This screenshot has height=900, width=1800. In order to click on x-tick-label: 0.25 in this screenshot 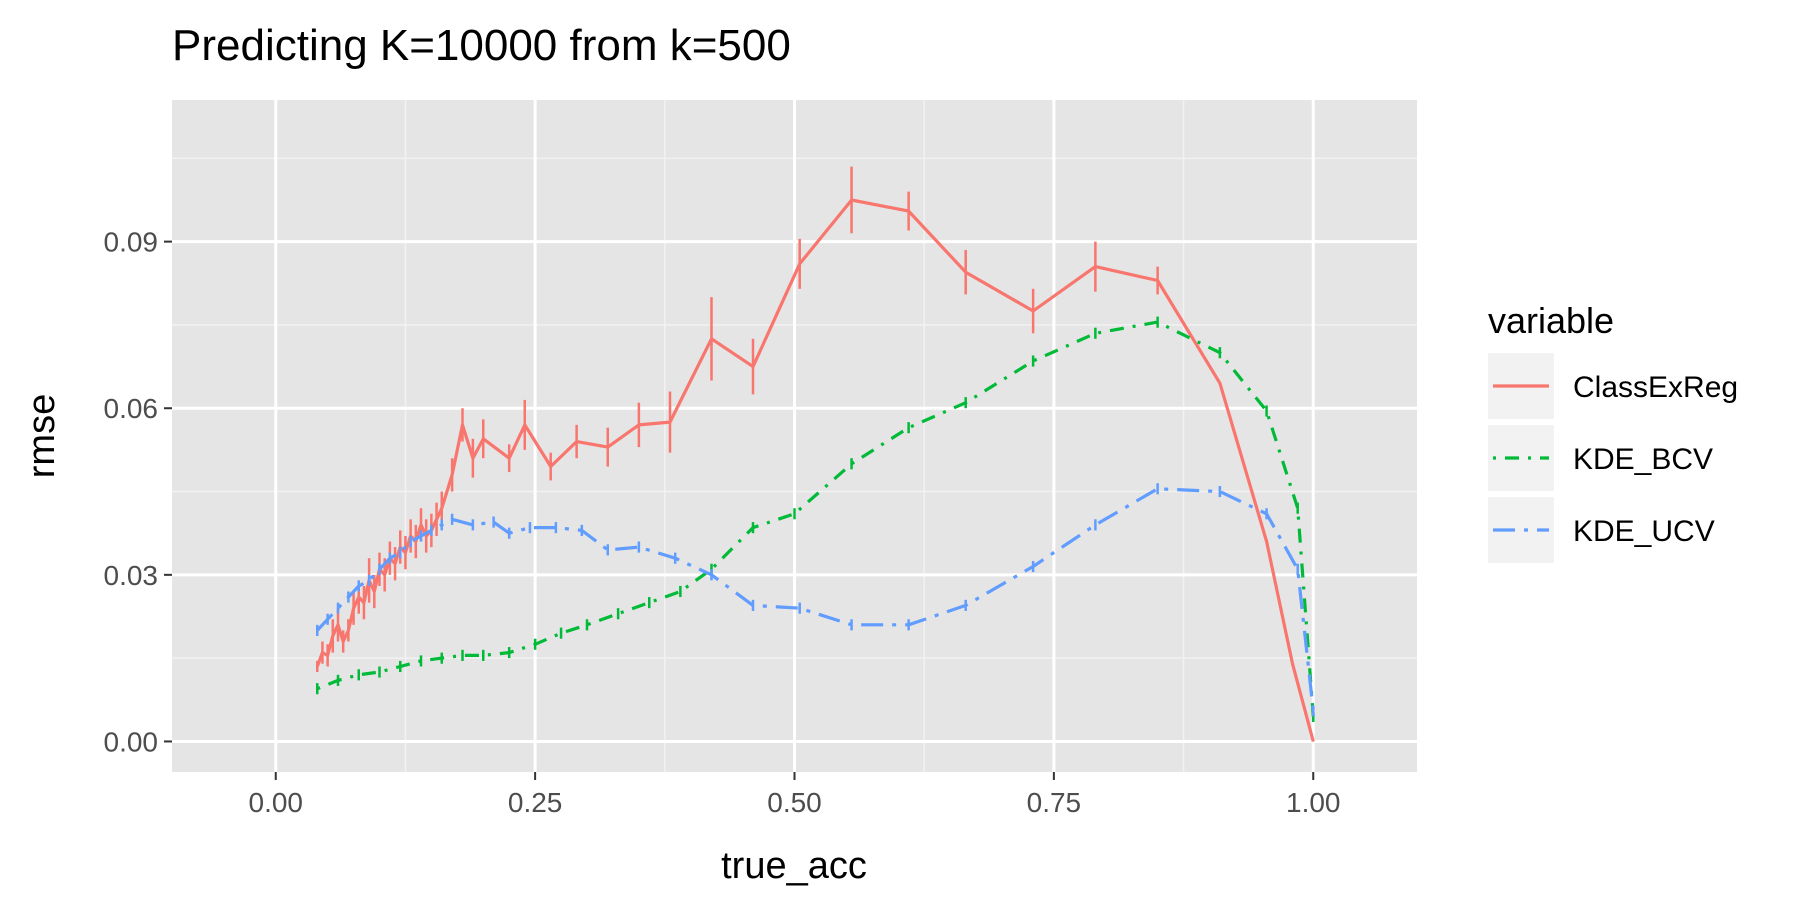, I will do `click(535, 802)`.